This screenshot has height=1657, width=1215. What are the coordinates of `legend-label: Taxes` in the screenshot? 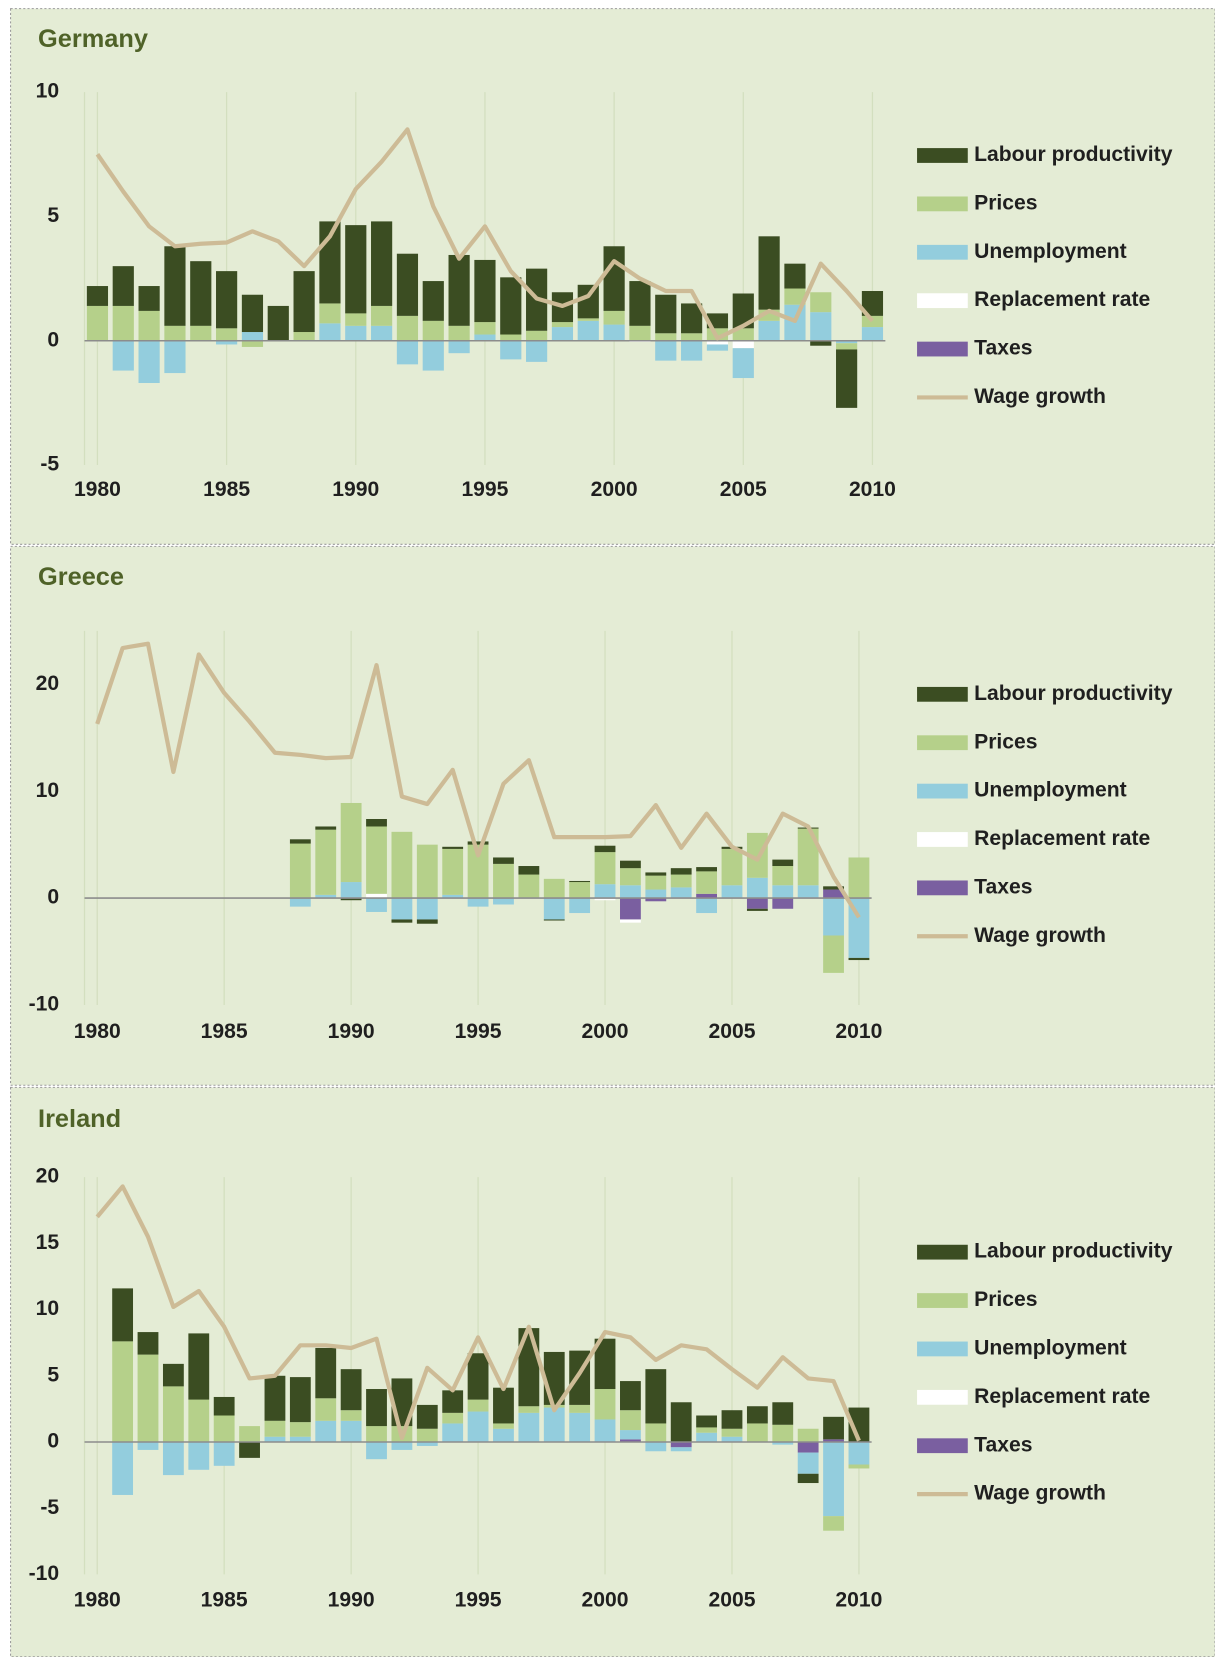 It's located at (1003, 1444).